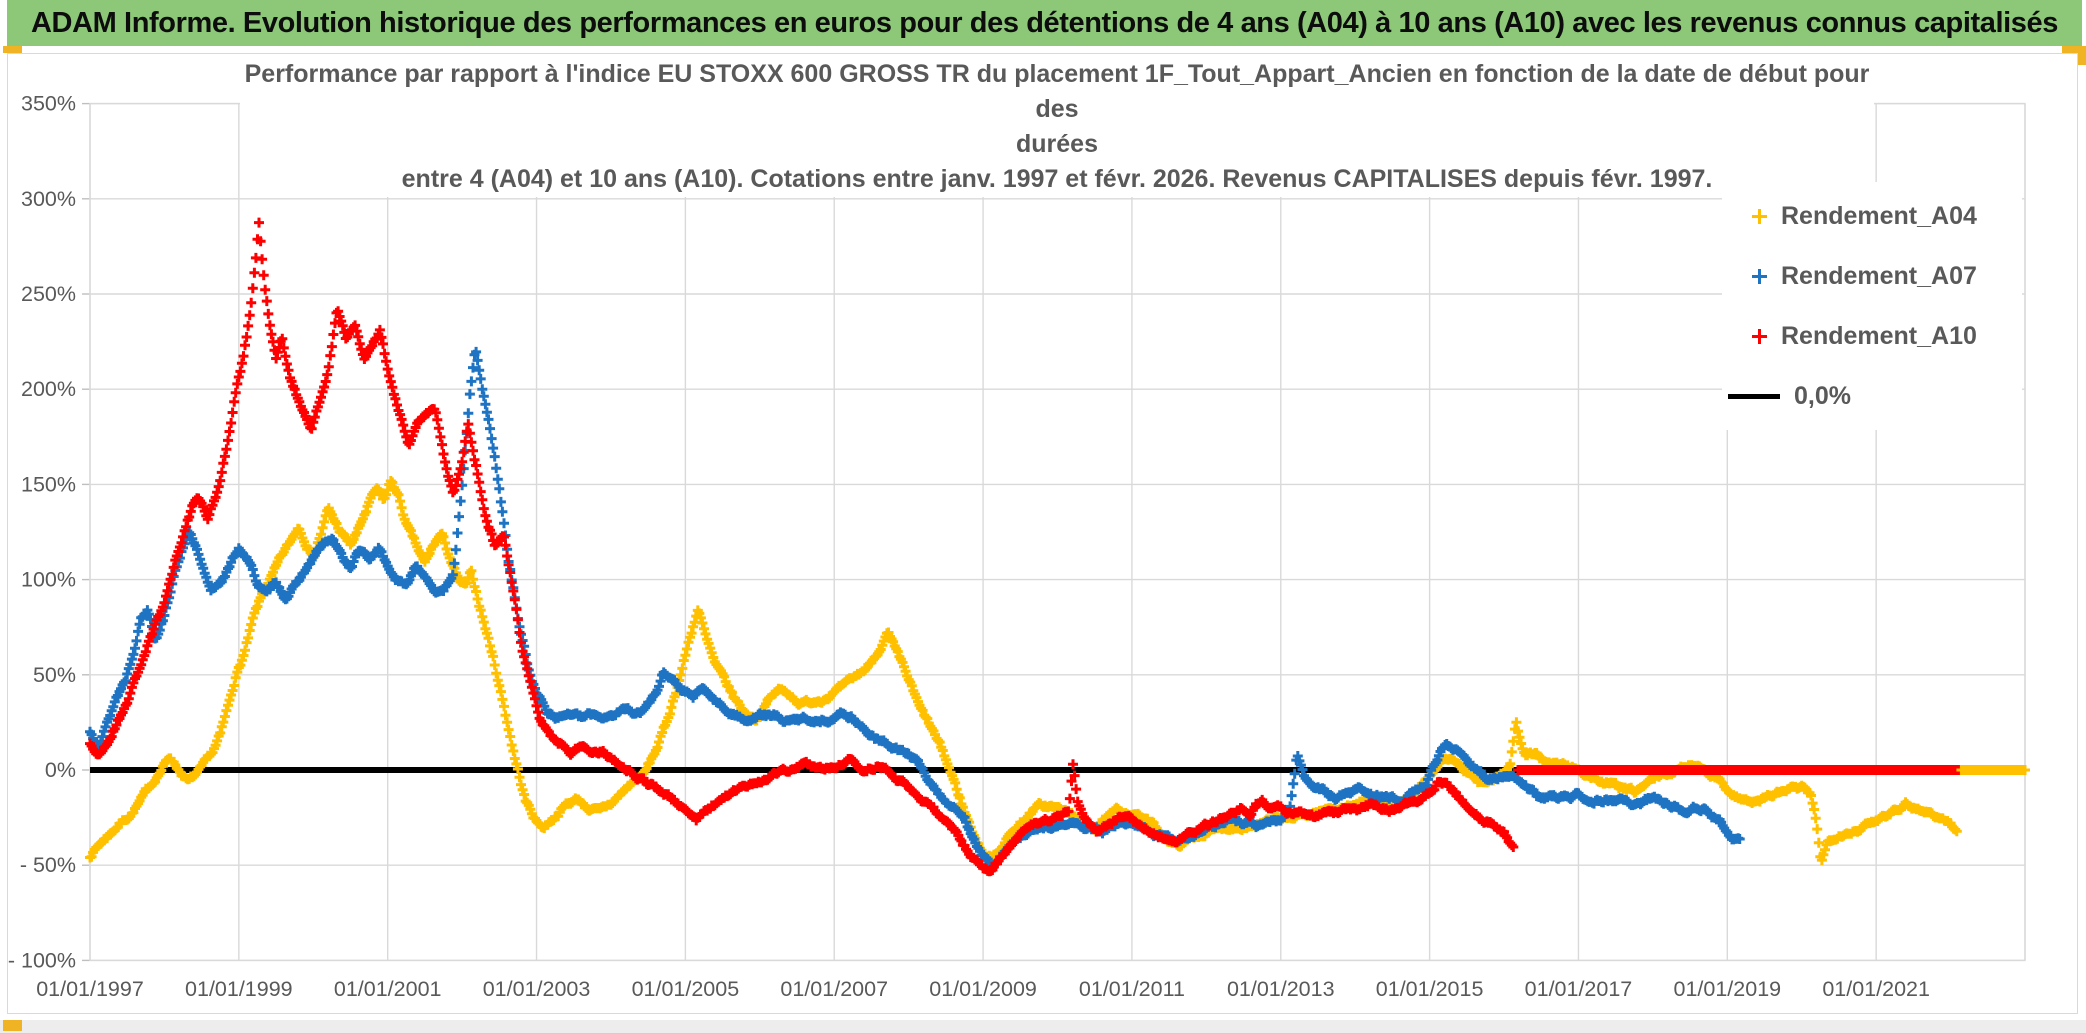  What do you see at coordinates (1879, 275) in the screenshot?
I see `legend-label-a07: Rendement_A07` at bounding box center [1879, 275].